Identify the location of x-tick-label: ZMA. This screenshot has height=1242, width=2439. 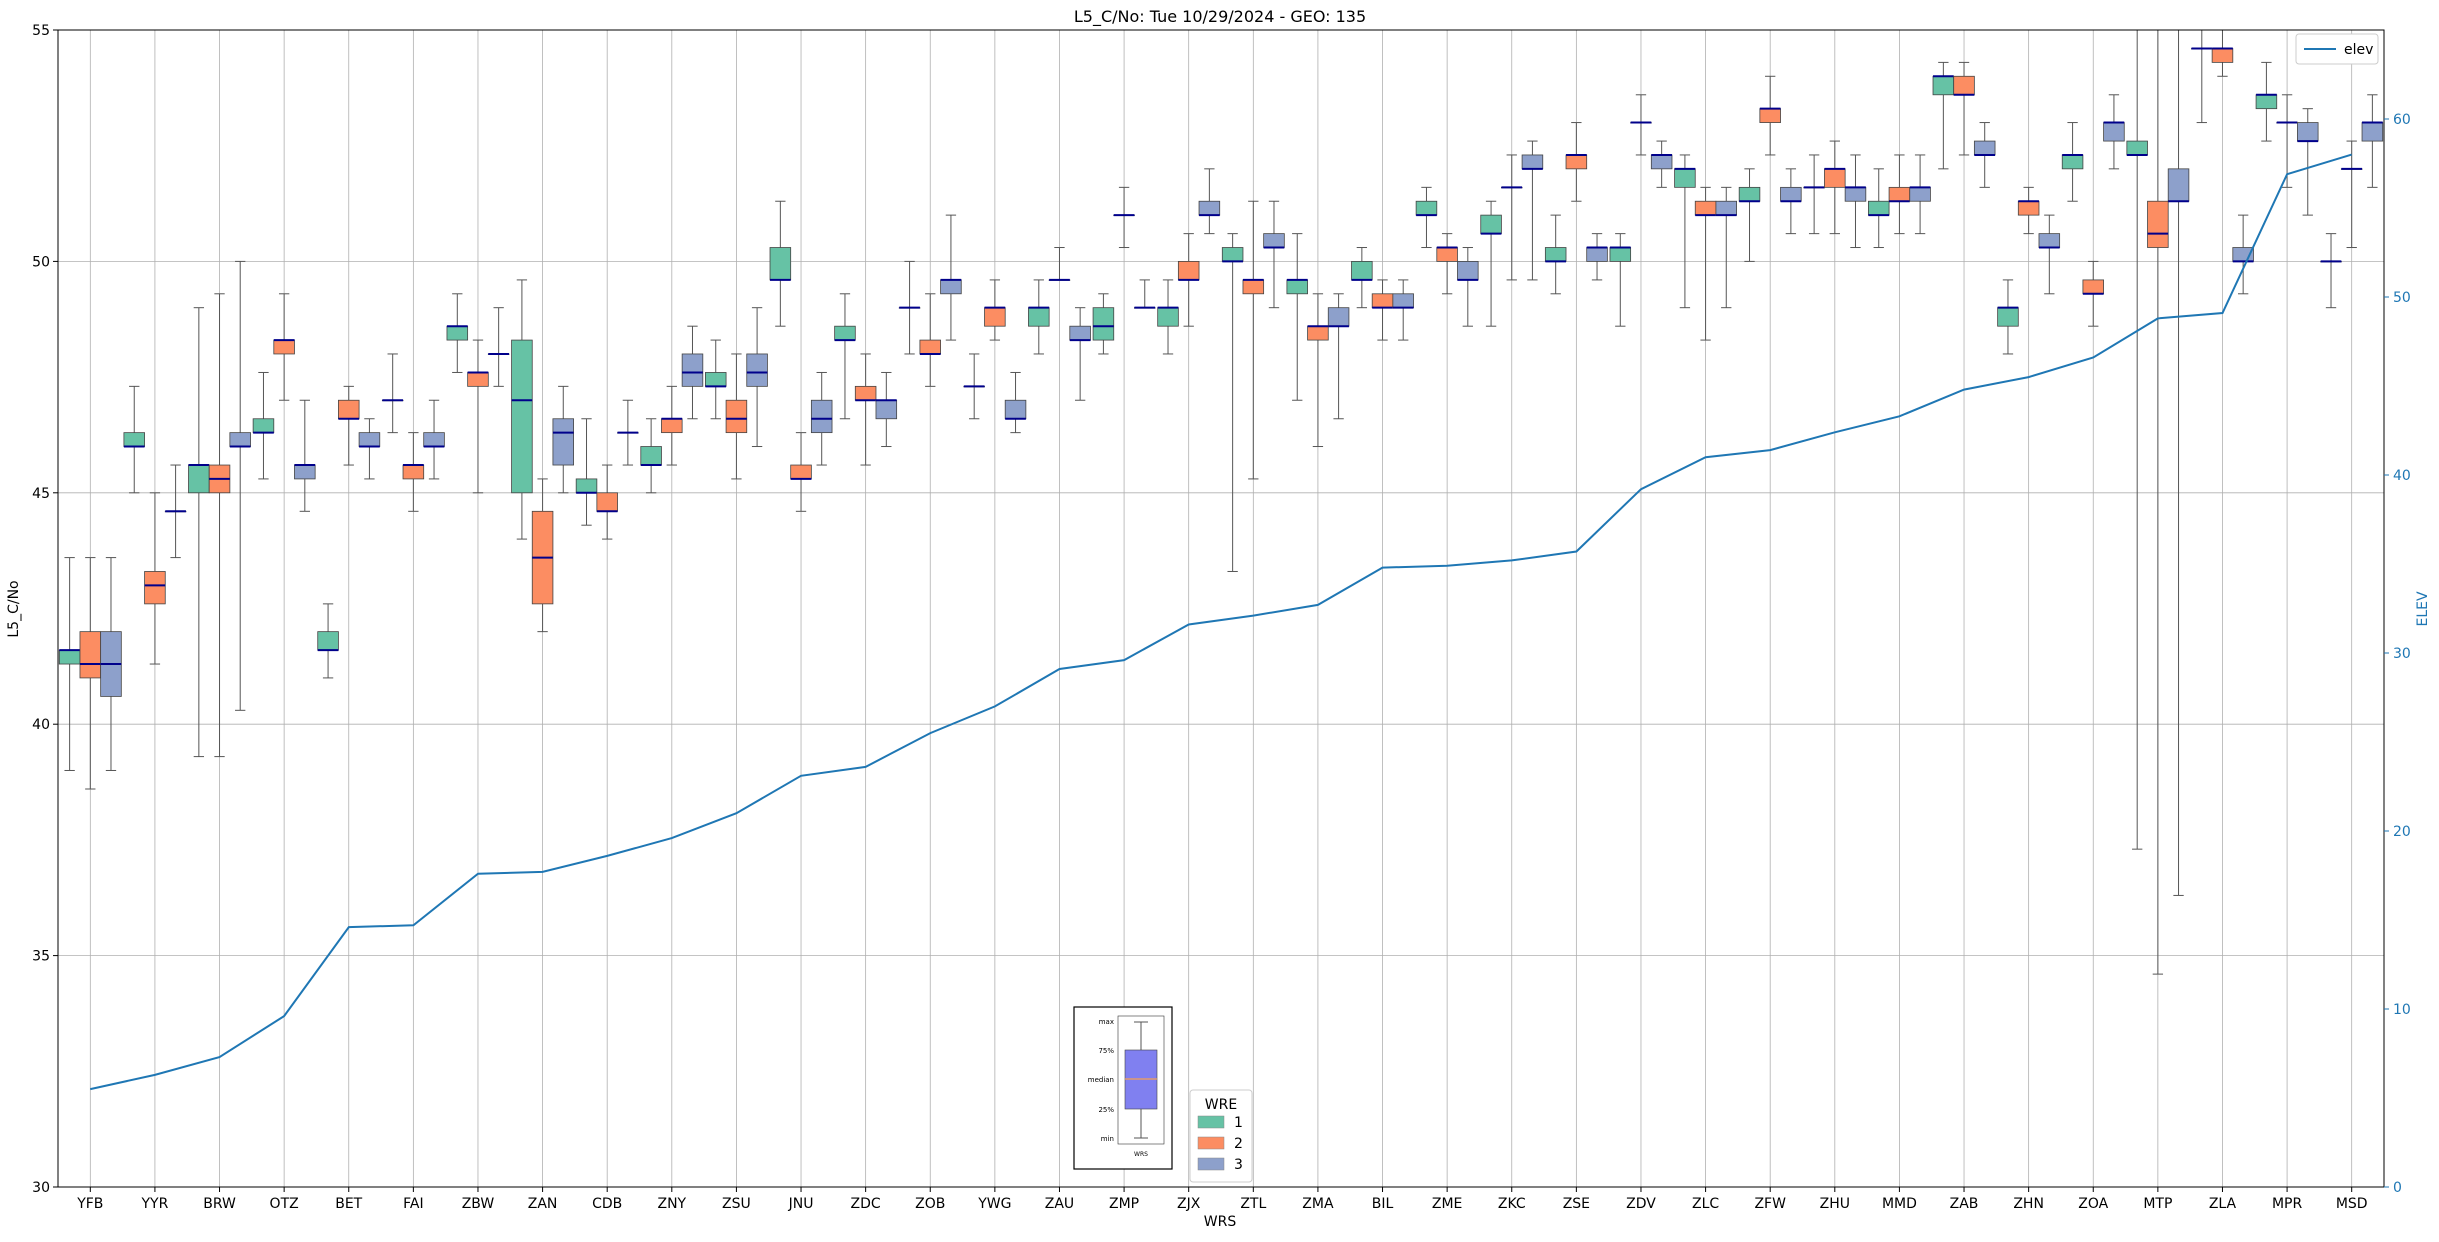
(1318, 1204).